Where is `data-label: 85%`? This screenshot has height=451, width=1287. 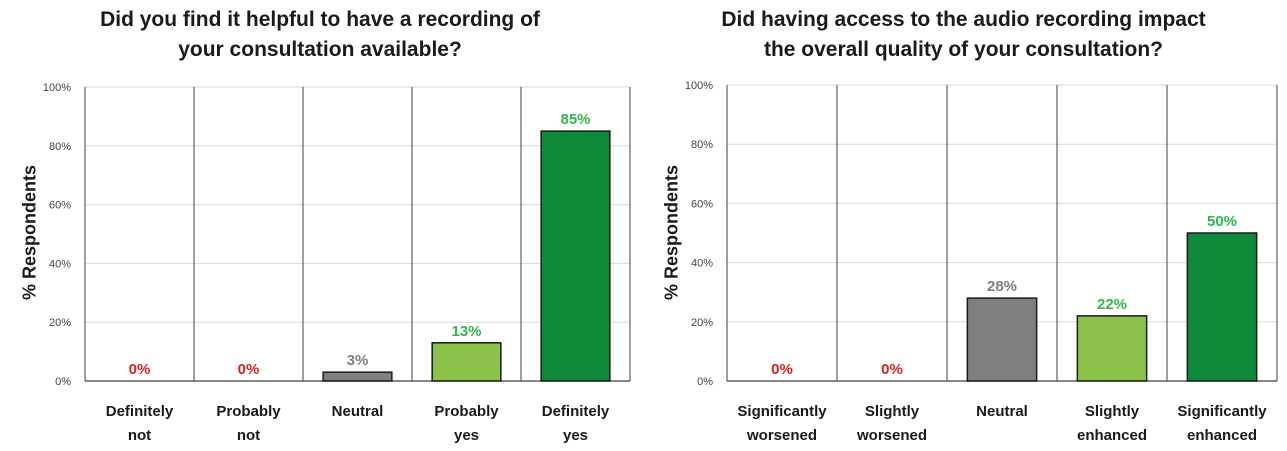
data-label: 85% is located at coordinates (575, 119).